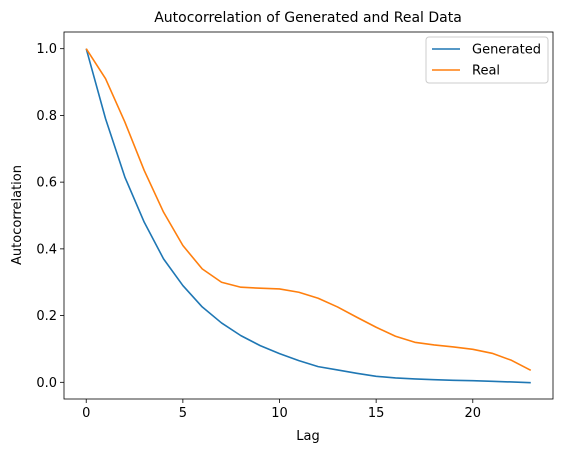 This screenshot has width=567, height=453. I want to click on y-tick-label: 0.4, so click(46, 249).